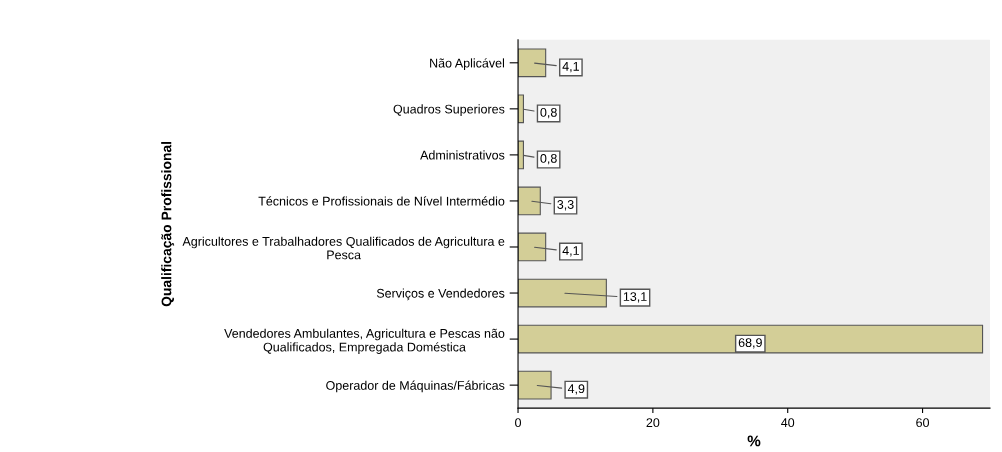 This screenshot has height=452, width=1002. Describe the element at coordinates (653, 423) in the screenshot. I see `x-tick-label: 20` at that location.